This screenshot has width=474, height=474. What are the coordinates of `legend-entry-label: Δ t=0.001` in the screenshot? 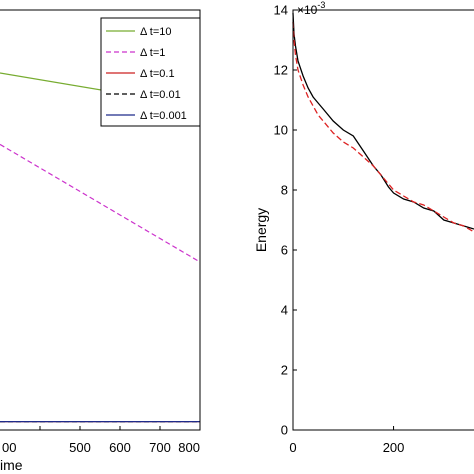 It's located at (163, 116).